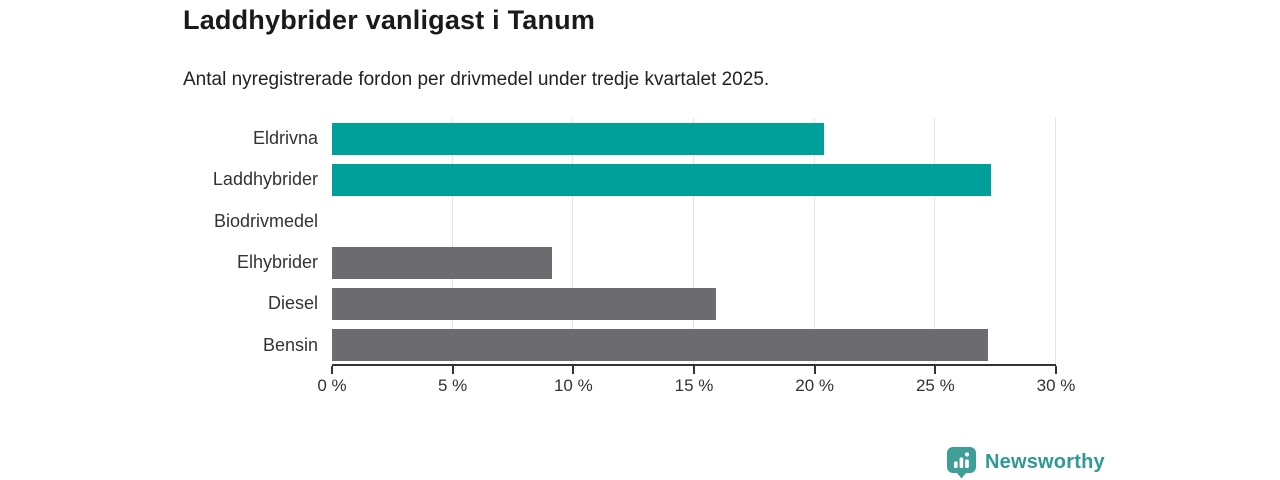 The width and height of the screenshot is (1280, 480). What do you see at coordinates (1056, 385) in the screenshot?
I see `x-axis-tick-label: 30 %` at bounding box center [1056, 385].